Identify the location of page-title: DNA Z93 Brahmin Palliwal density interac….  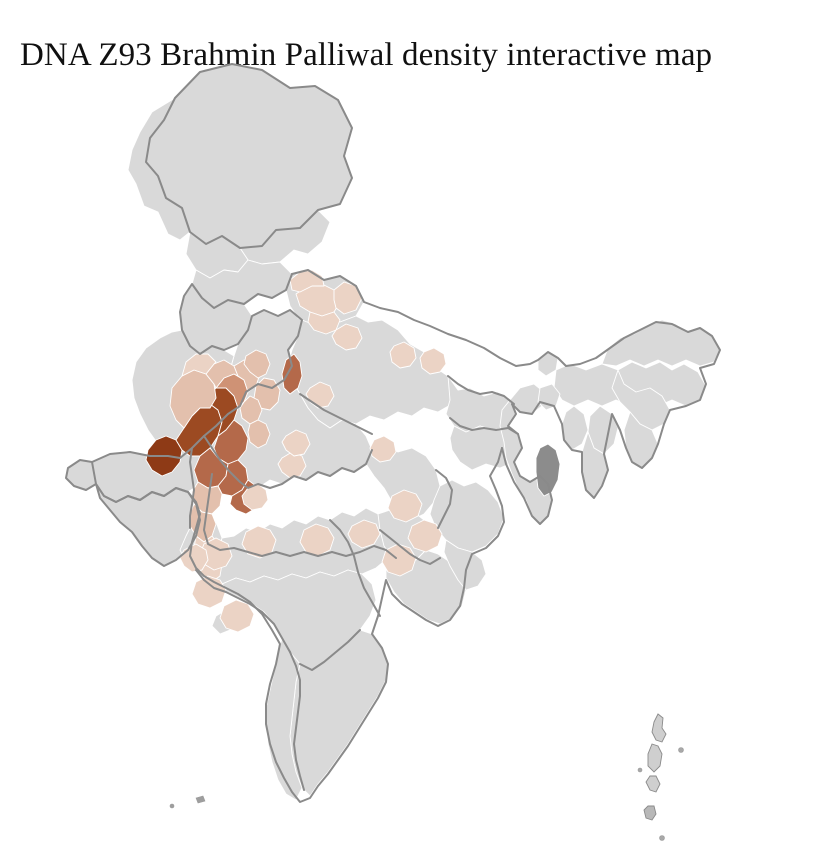
(366, 55).